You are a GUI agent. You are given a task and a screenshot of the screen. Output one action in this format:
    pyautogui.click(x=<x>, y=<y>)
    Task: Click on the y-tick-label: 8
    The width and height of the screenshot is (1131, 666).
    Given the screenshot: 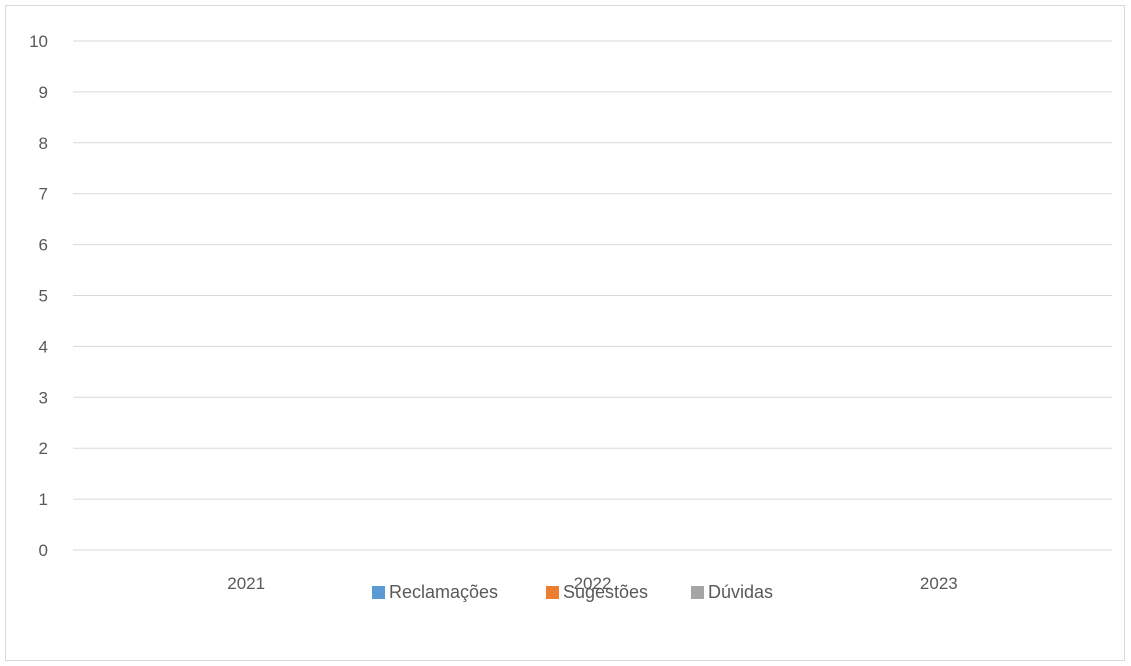 What is the action you would take?
    pyautogui.click(x=43, y=143)
    